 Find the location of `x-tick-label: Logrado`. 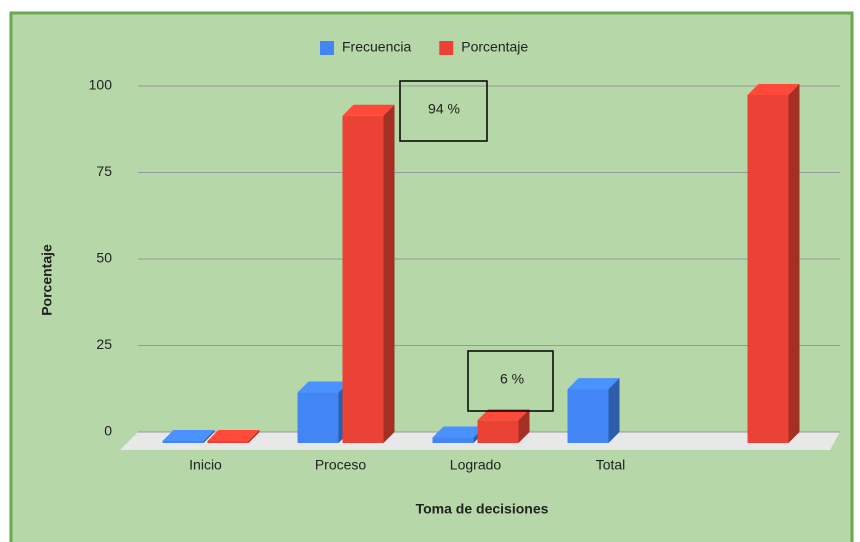

x-tick-label: Logrado is located at coordinates (476, 465).